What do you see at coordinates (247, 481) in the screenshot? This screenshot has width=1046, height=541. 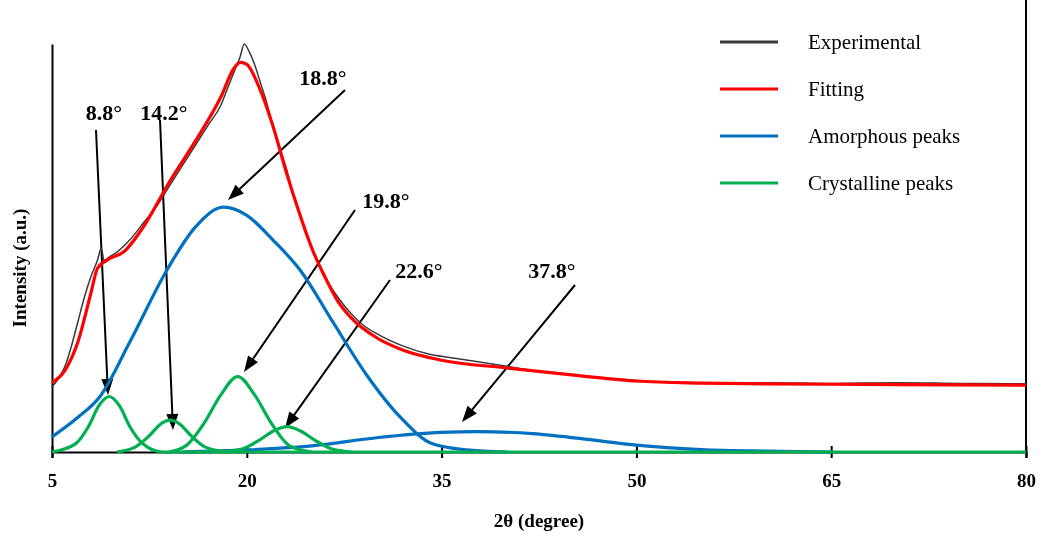 I see `x-tick-label: 20` at bounding box center [247, 481].